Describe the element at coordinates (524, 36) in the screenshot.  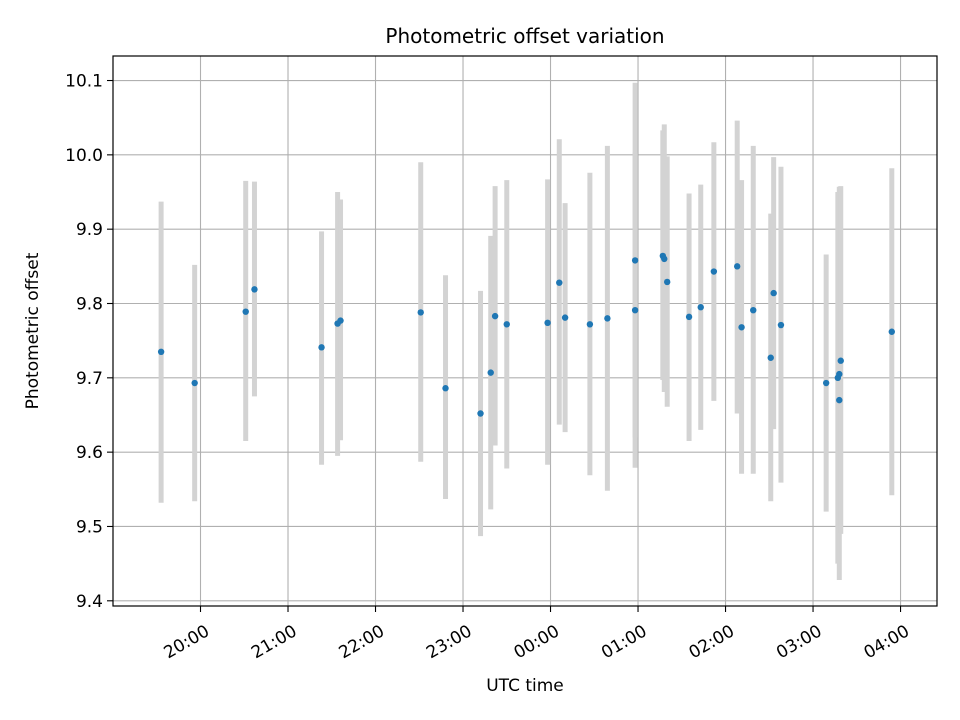
I see `chart-title: Photometric offset variation` at that location.